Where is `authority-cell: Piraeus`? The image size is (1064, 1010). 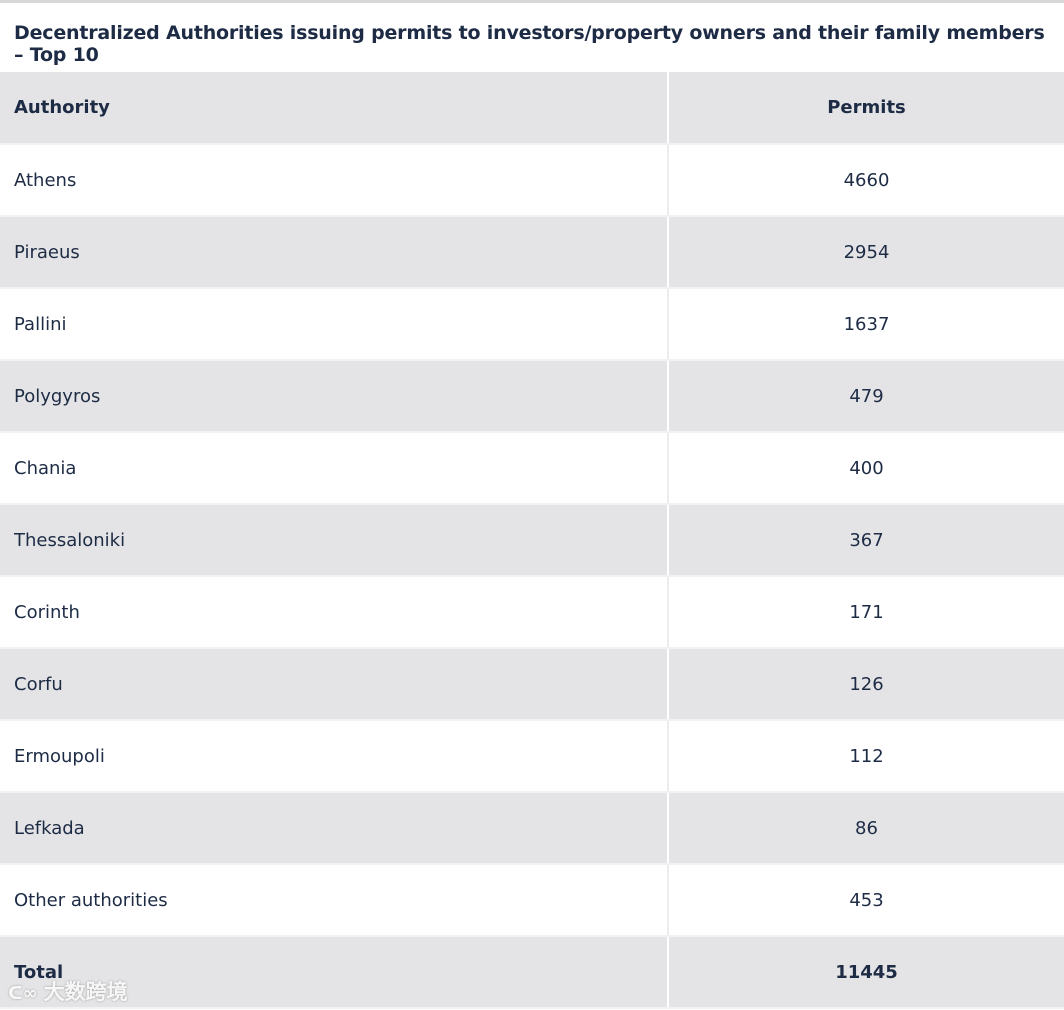
authority-cell: Piraeus is located at coordinates (334, 252).